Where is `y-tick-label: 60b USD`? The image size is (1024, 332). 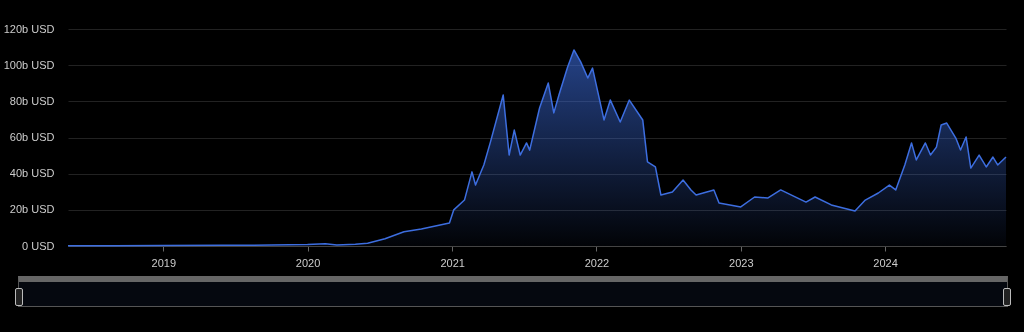
y-tick-label: 60b USD is located at coordinates (32, 137).